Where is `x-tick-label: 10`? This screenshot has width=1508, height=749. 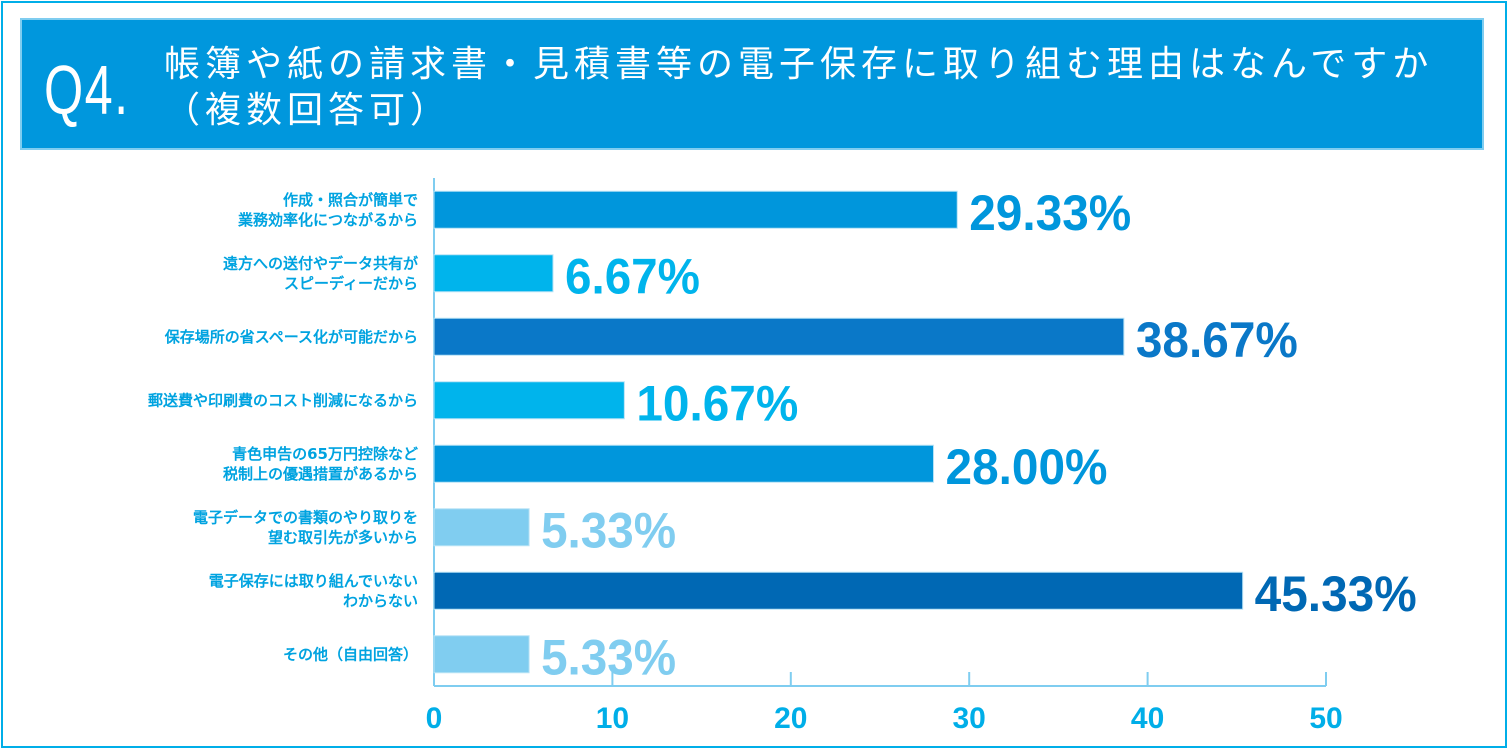 x-tick-label: 10 is located at coordinates (612, 718).